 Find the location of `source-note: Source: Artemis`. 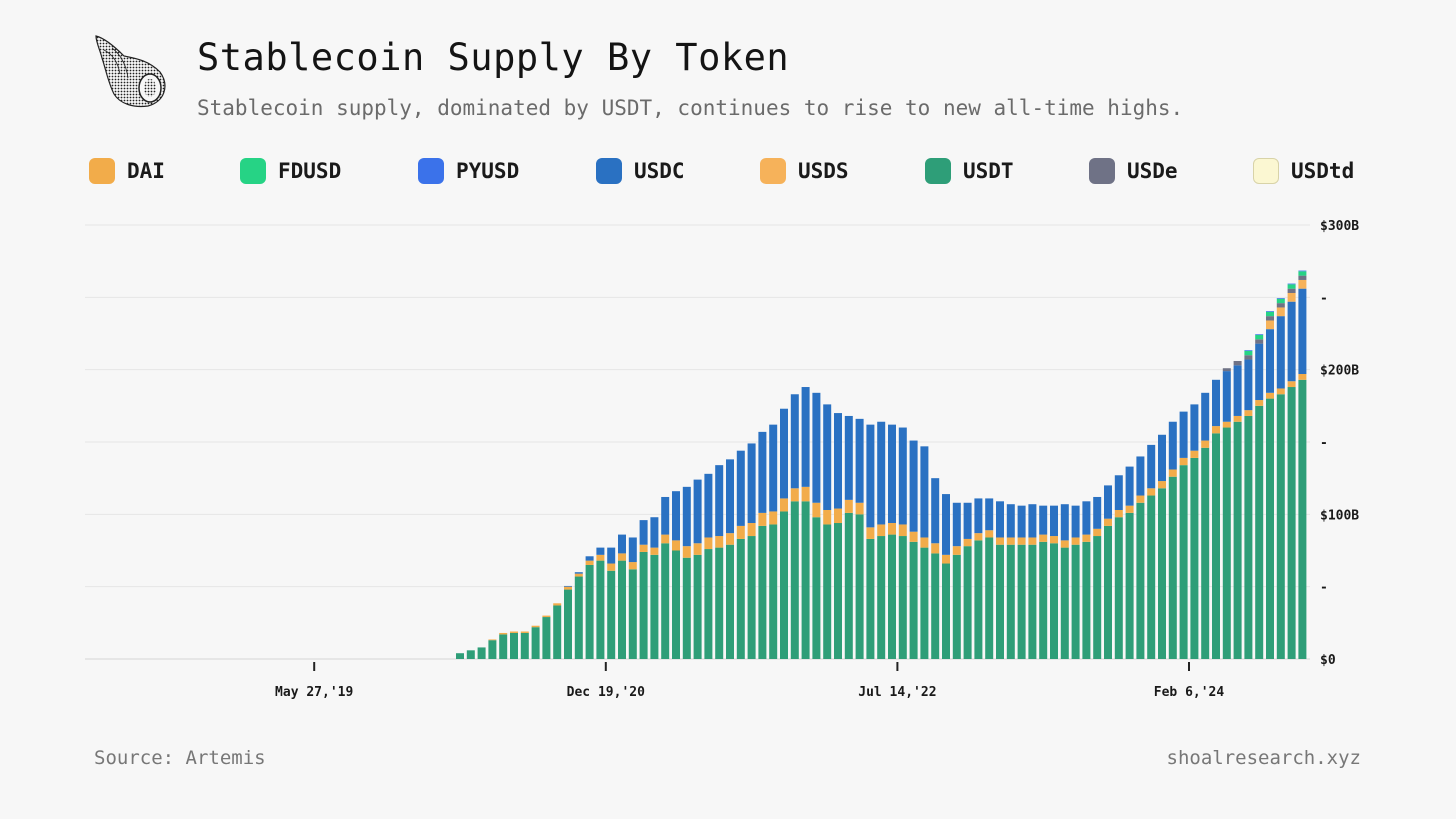

source-note: Source: Artemis is located at coordinates (180, 758).